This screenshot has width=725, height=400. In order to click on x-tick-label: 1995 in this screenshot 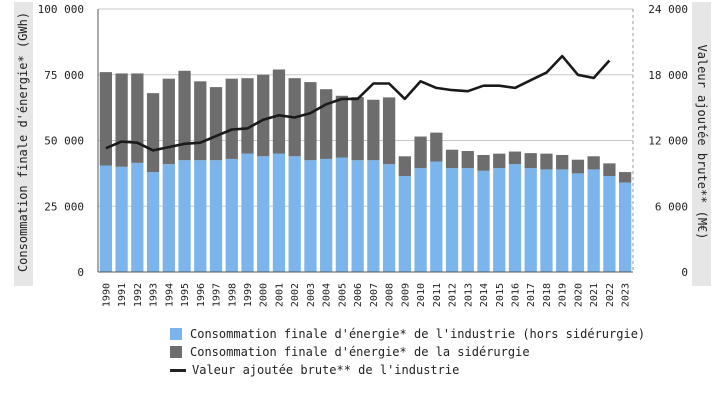, I will do `click(185, 295)`.